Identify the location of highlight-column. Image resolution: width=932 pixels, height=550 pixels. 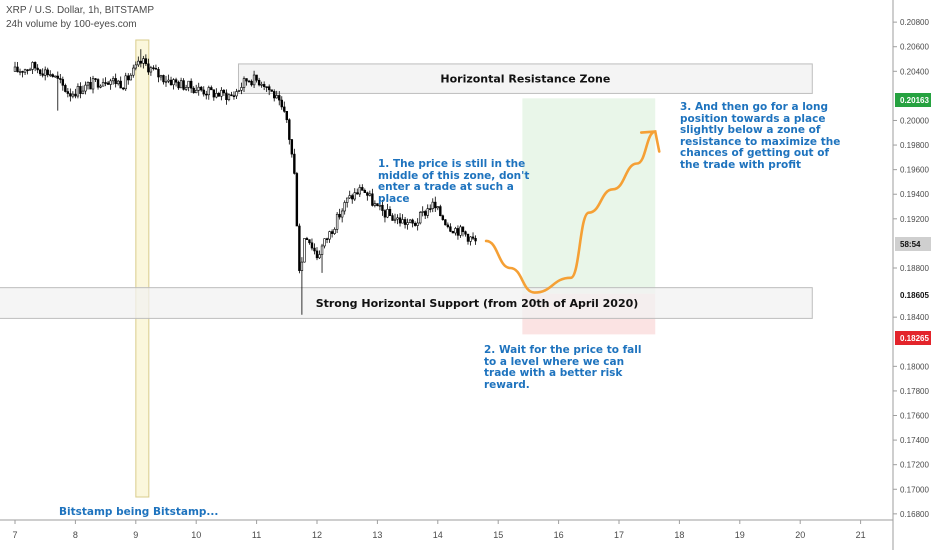
(142, 268).